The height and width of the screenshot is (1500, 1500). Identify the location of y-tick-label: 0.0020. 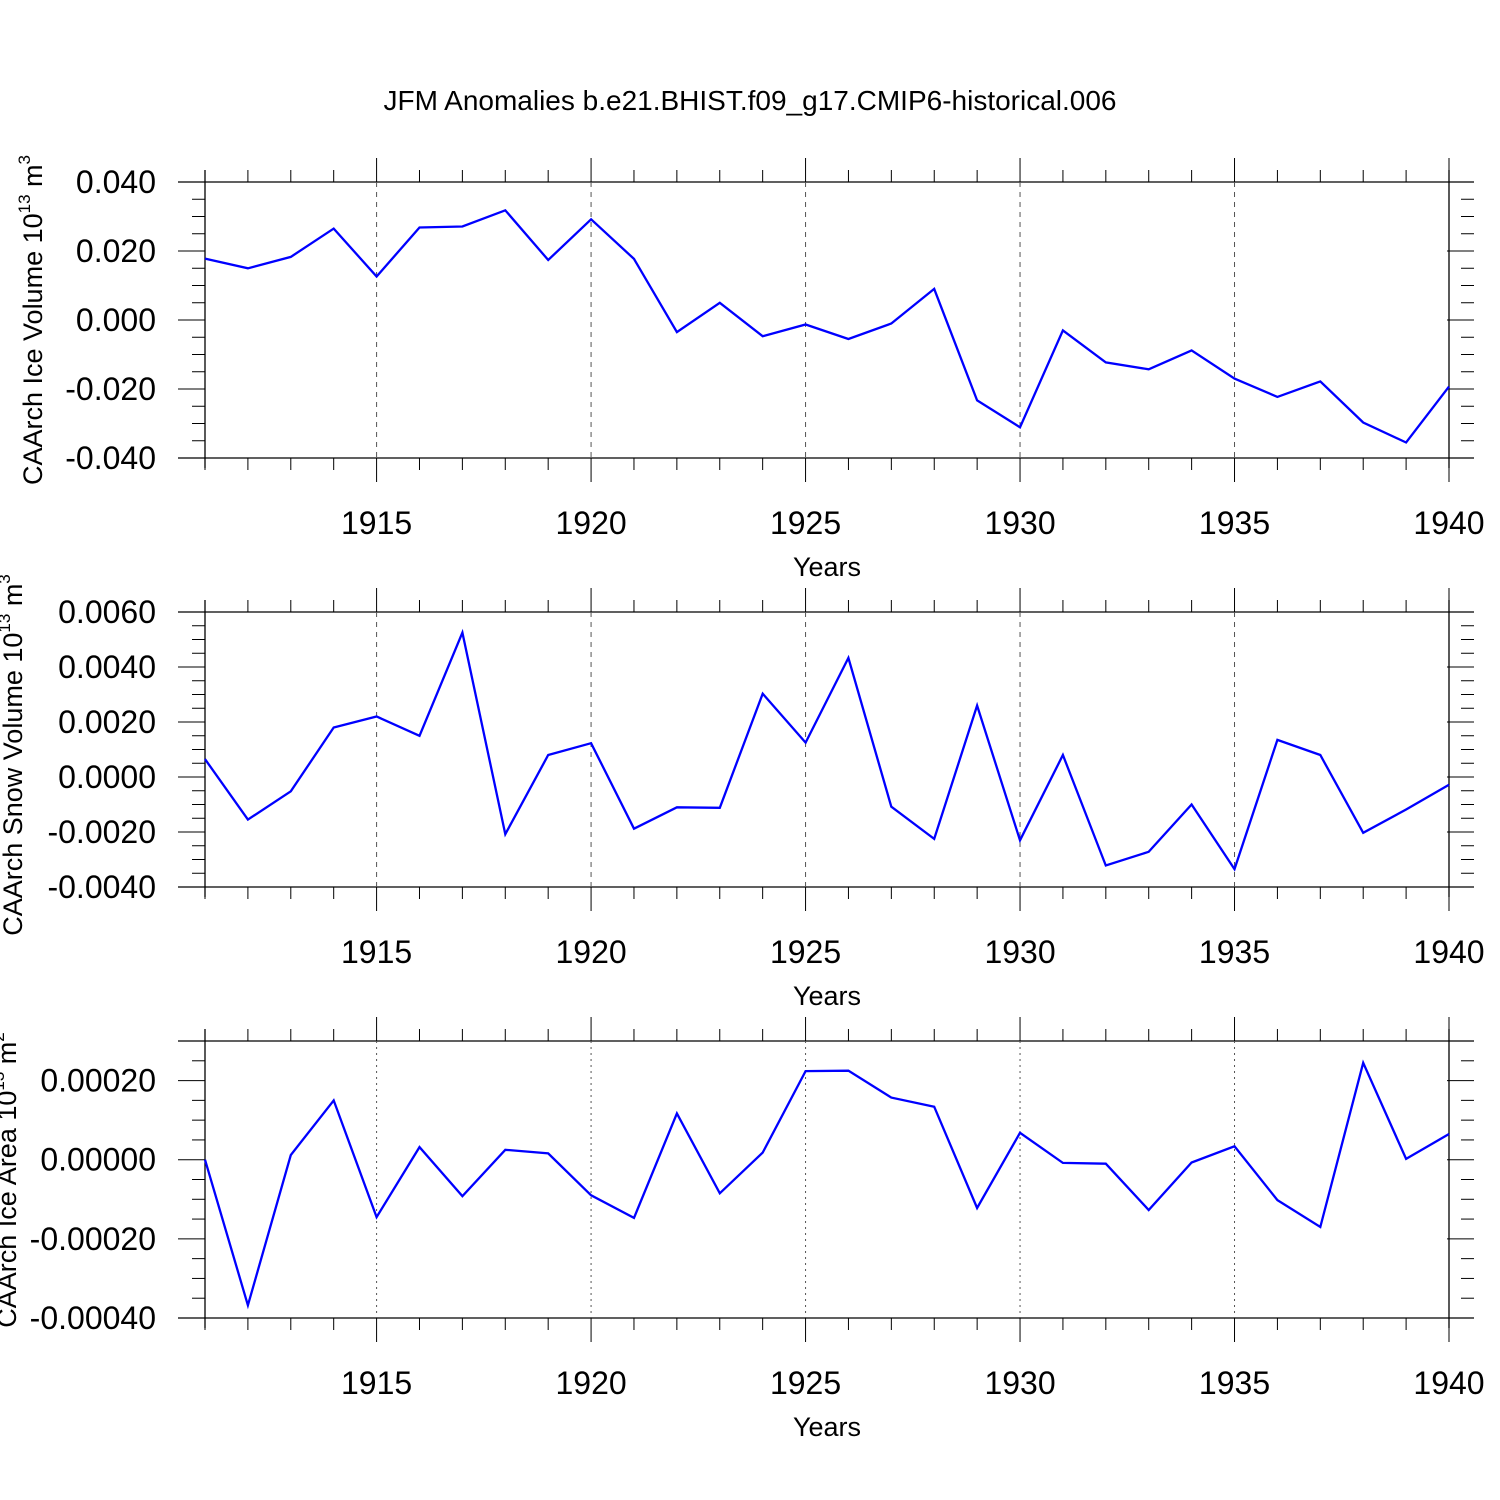
(107, 722).